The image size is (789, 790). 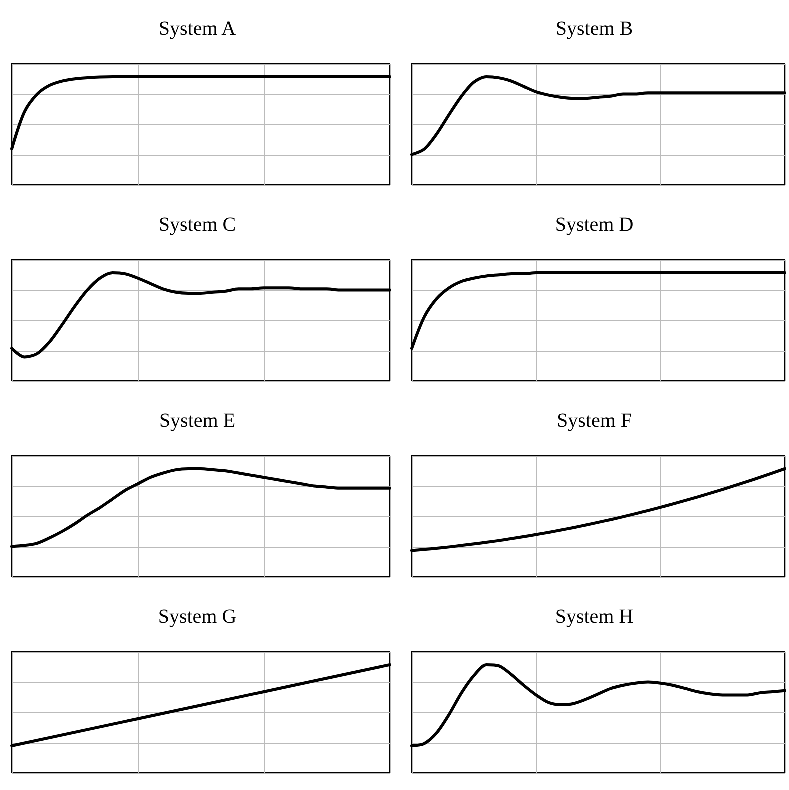 I want to click on chart-title: System C, so click(x=197, y=225).